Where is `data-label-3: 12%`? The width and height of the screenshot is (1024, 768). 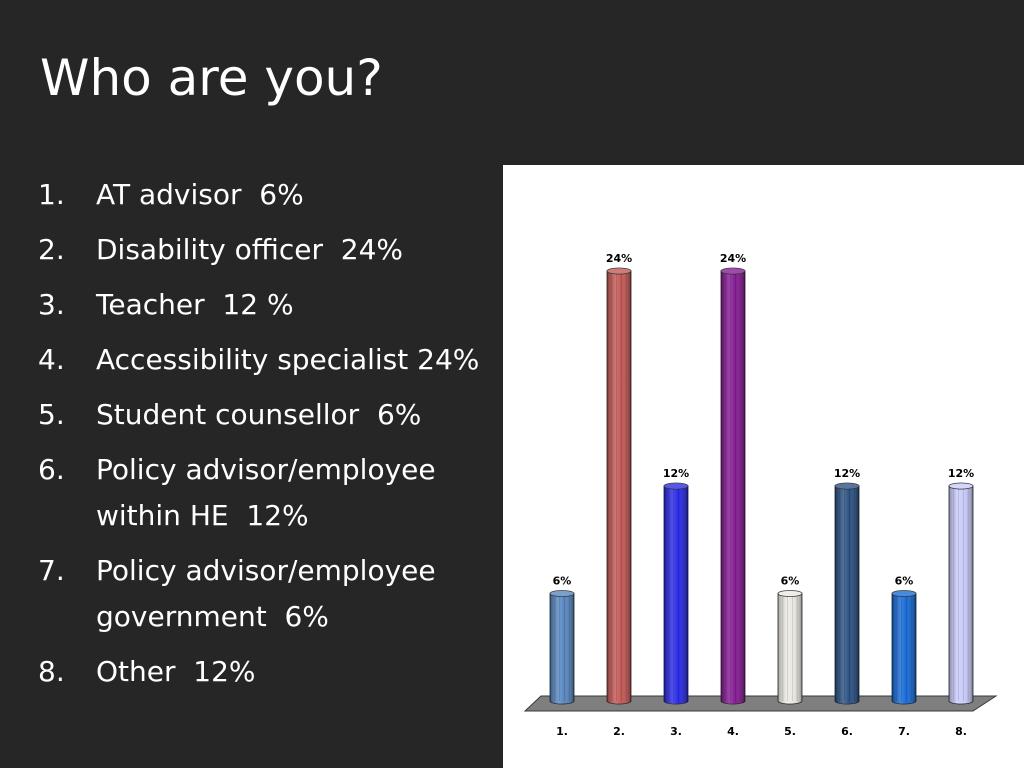 data-label-3: 12% is located at coordinates (676, 473).